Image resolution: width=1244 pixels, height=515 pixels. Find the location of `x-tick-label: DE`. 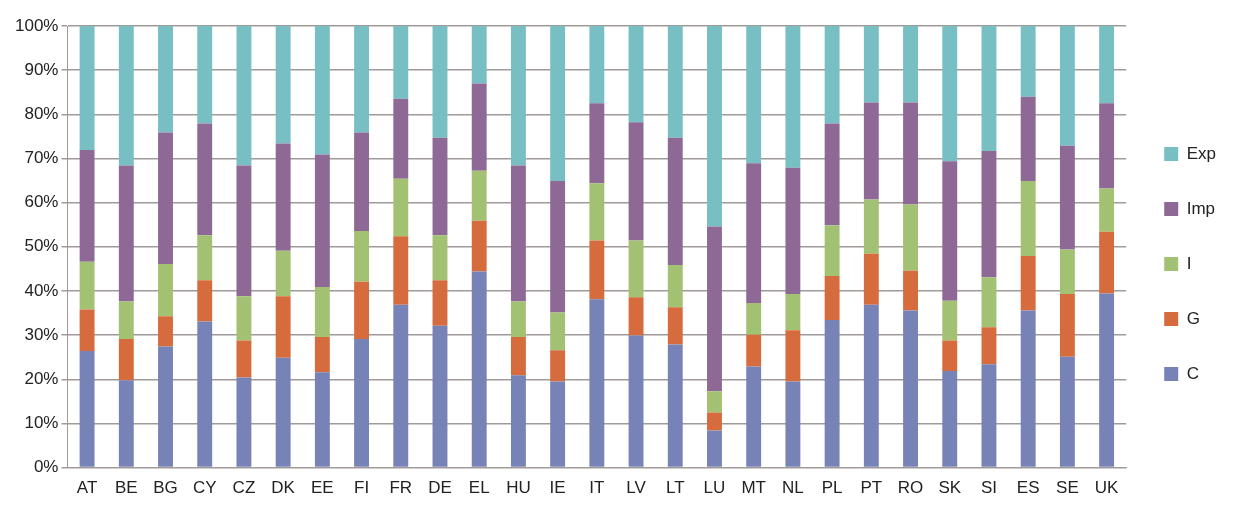

x-tick-label: DE is located at coordinates (440, 488).